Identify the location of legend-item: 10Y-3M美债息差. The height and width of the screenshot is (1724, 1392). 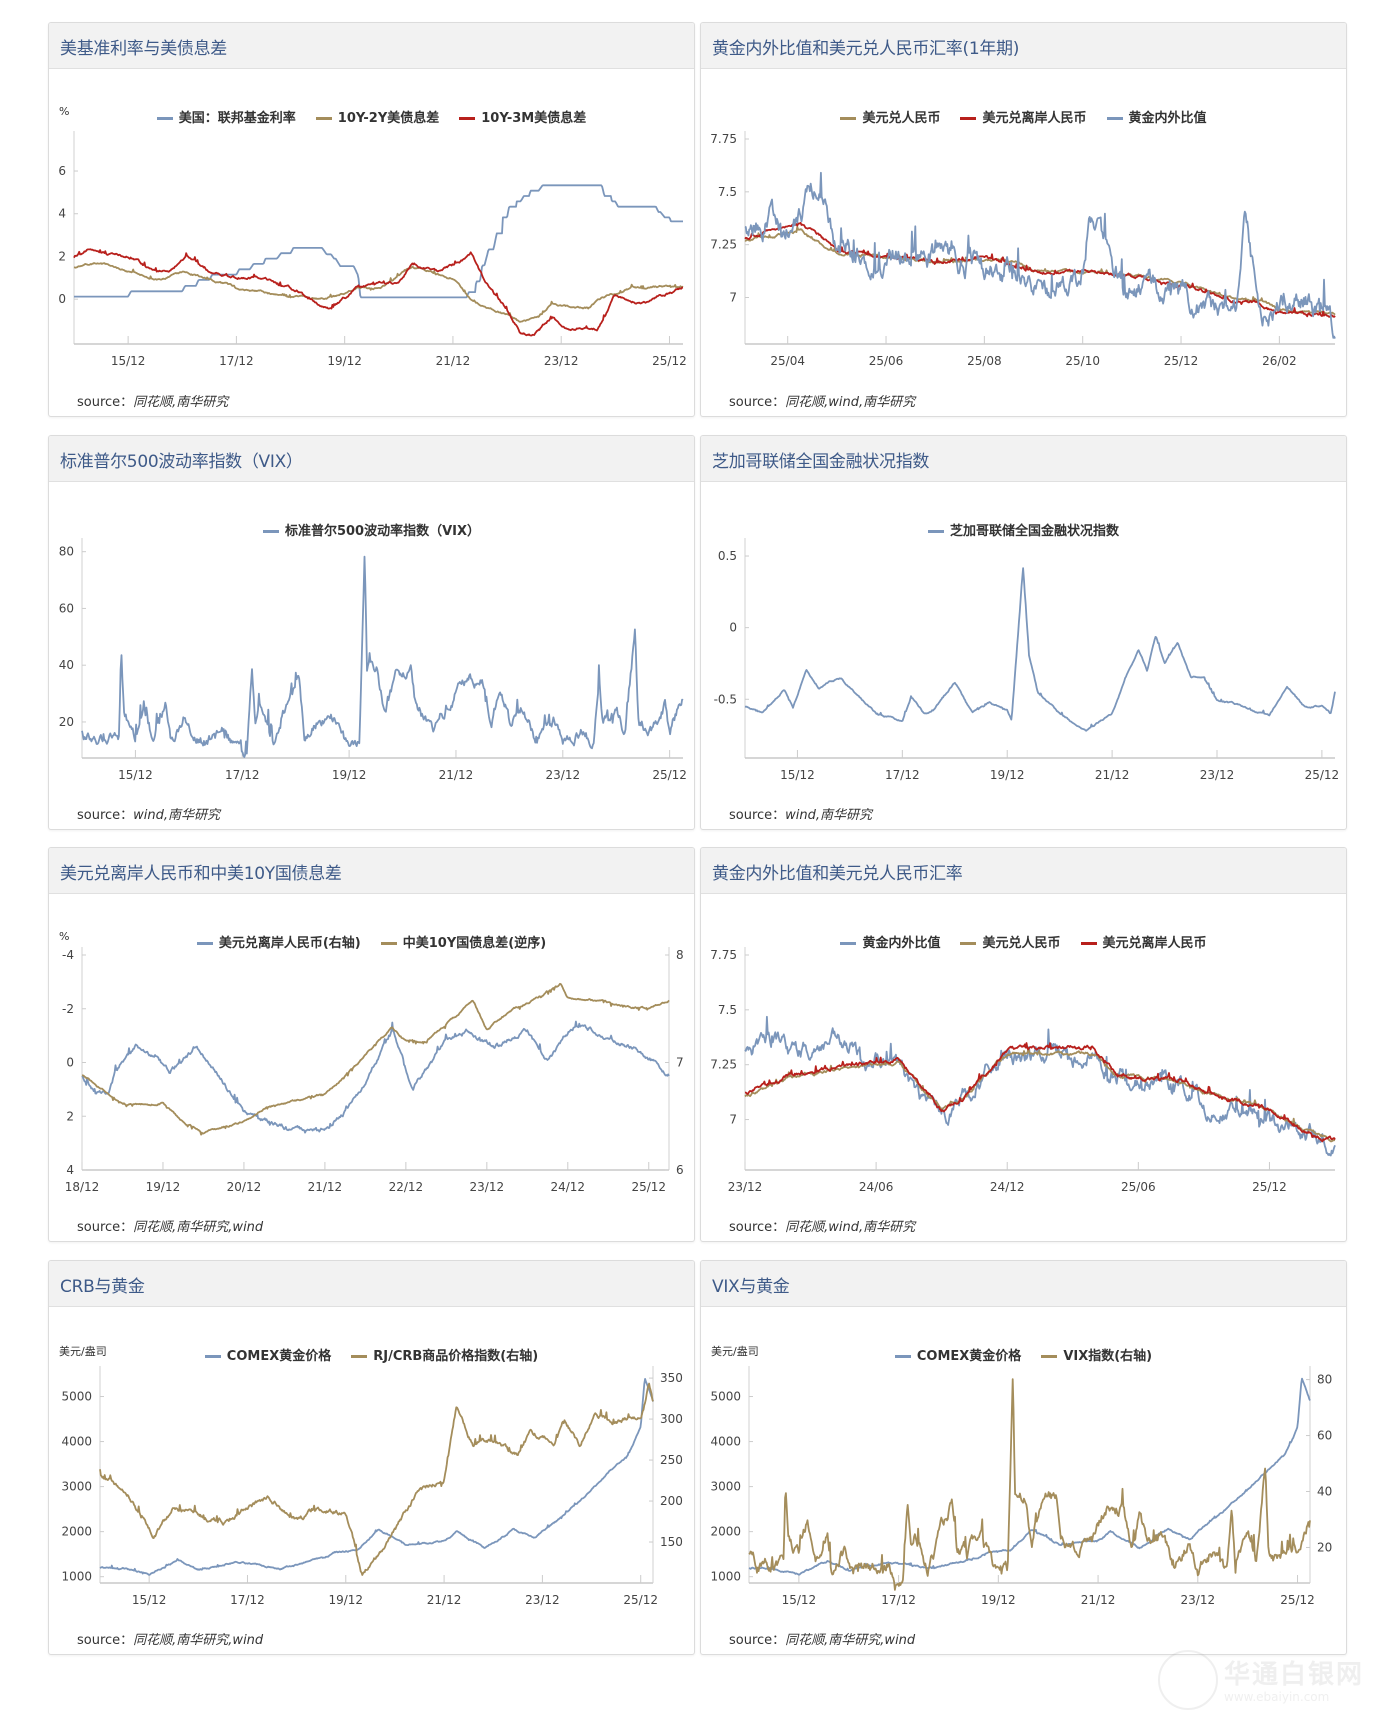
(522, 116).